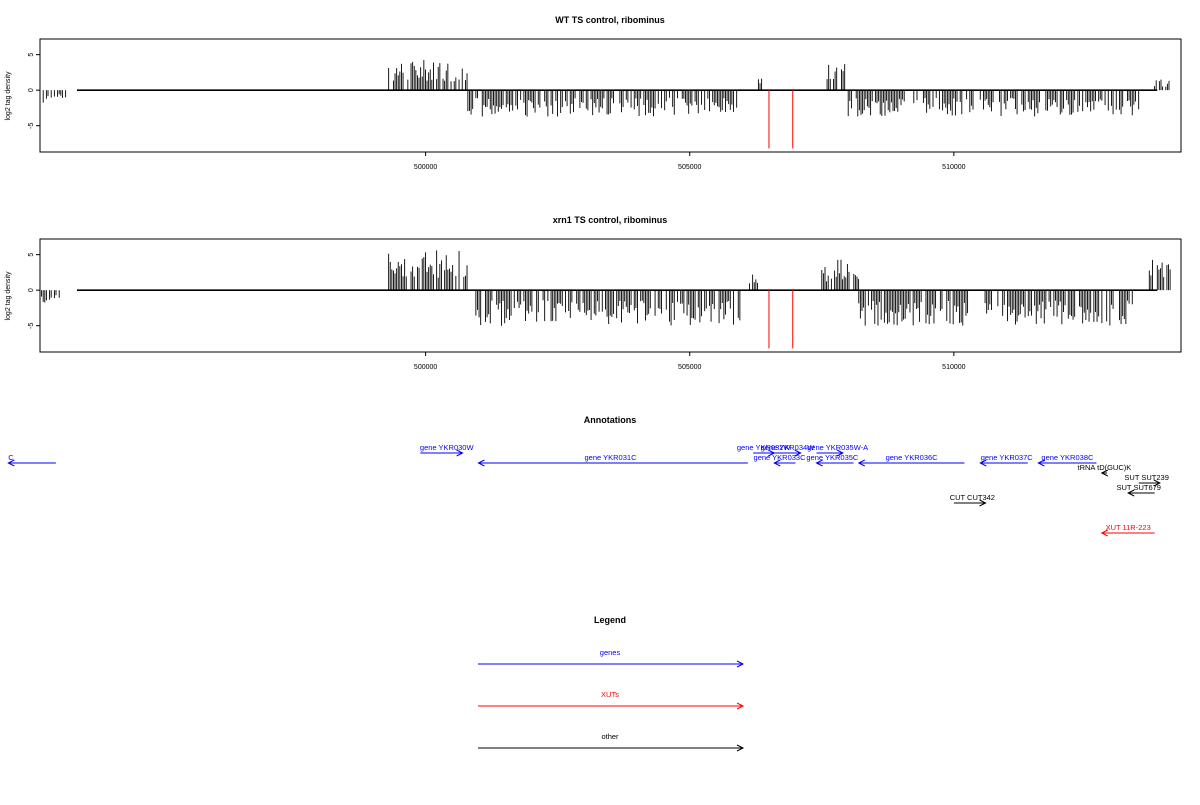  I want to click on feature-label: gene YKR034W, so click(788, 447).